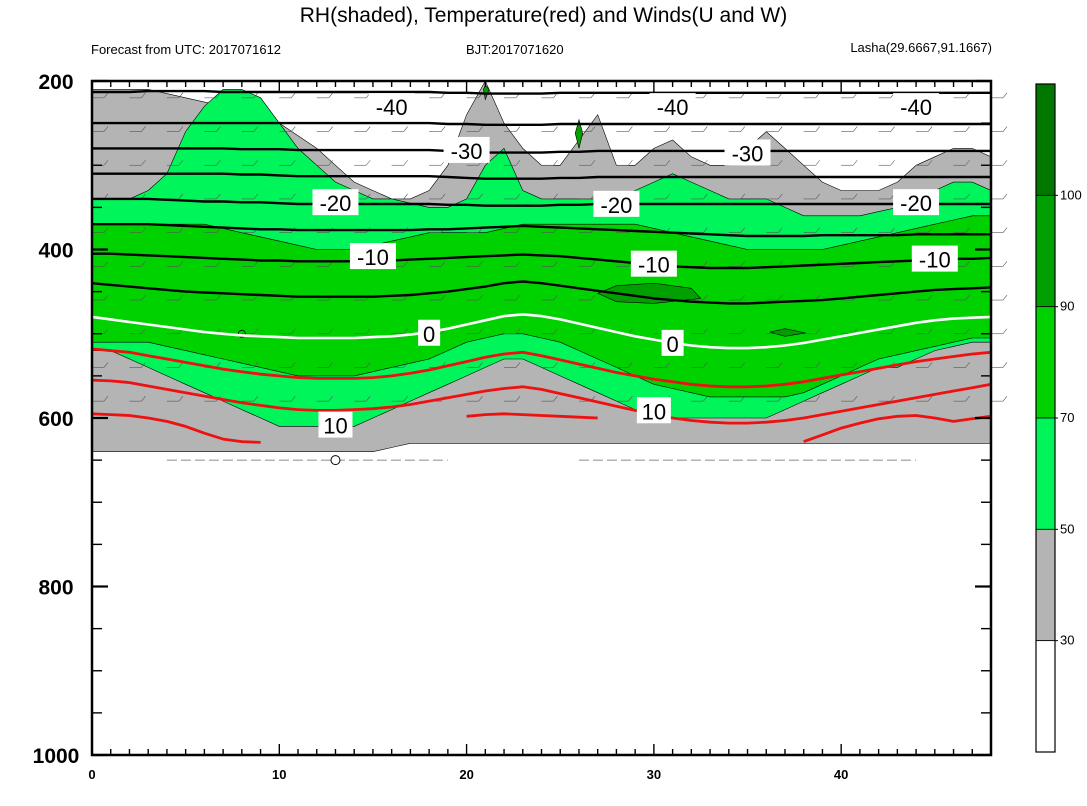 This screenshot has height=806, width=1087. I want to click on x-tick-label: 20, so click(466, 774).